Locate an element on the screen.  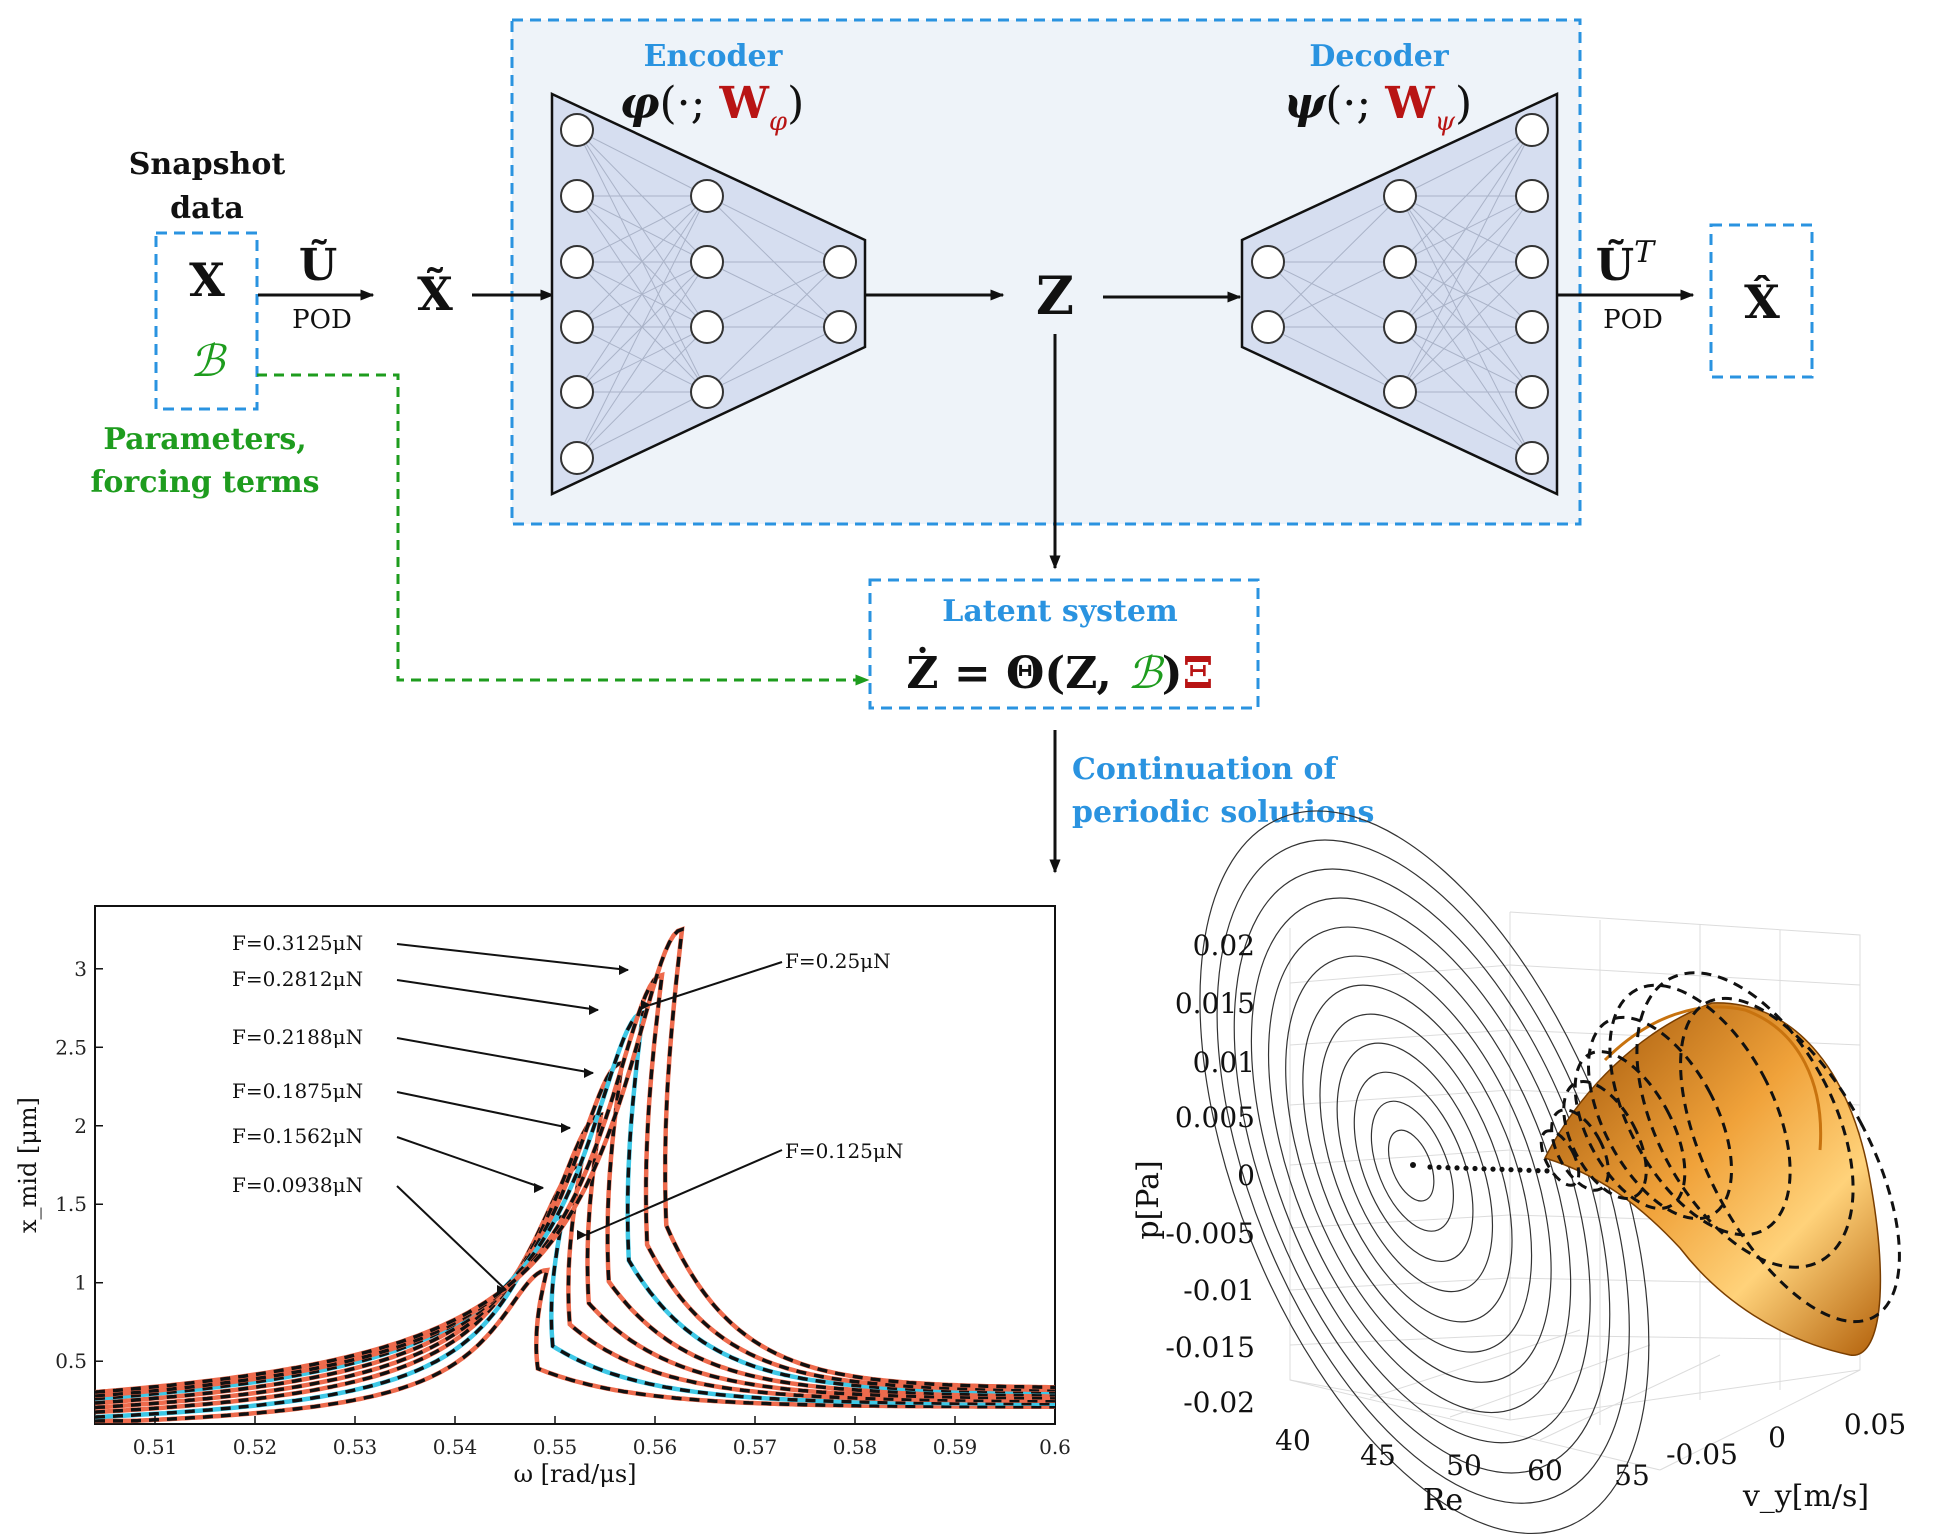
series-annotation-label: F=0.2188μN is located at coordinates (297, 1037).